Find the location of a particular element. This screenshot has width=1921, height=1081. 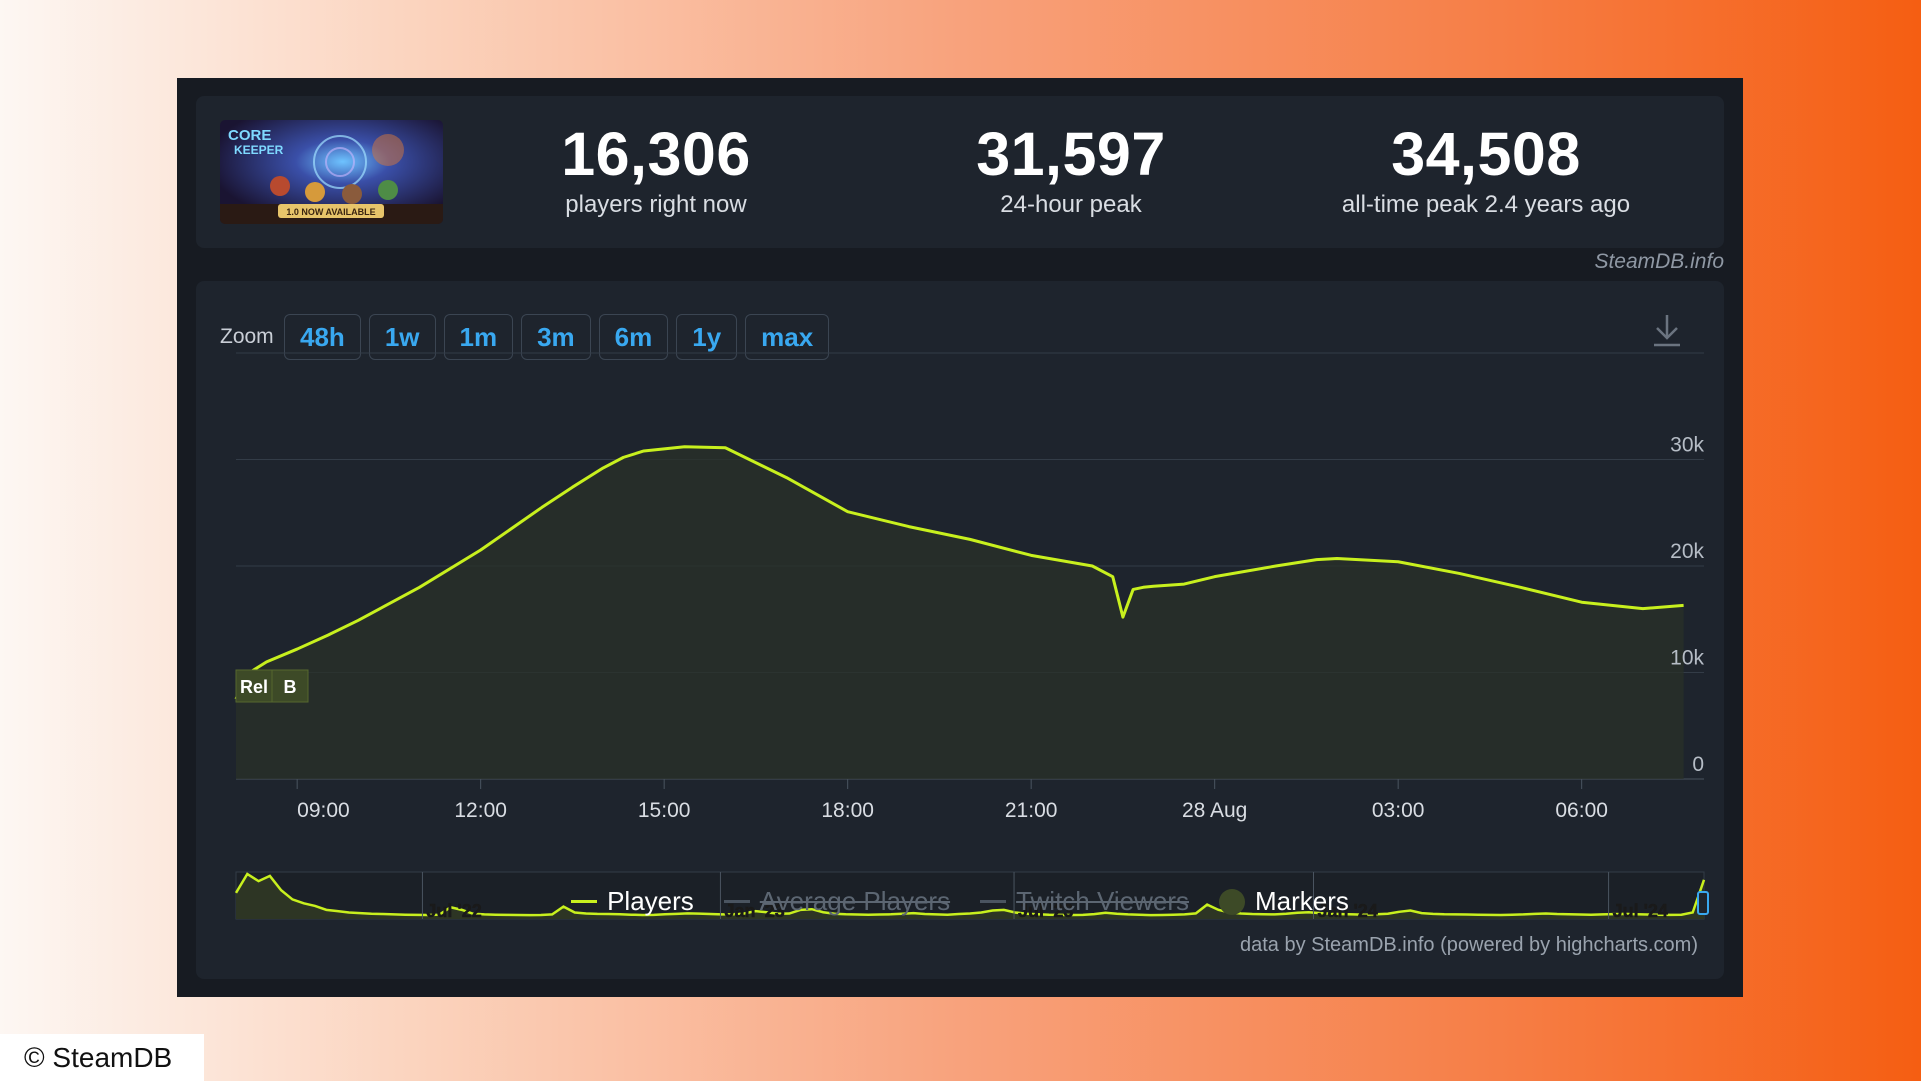

legend-players: Players is located at coordinates (632, 901).